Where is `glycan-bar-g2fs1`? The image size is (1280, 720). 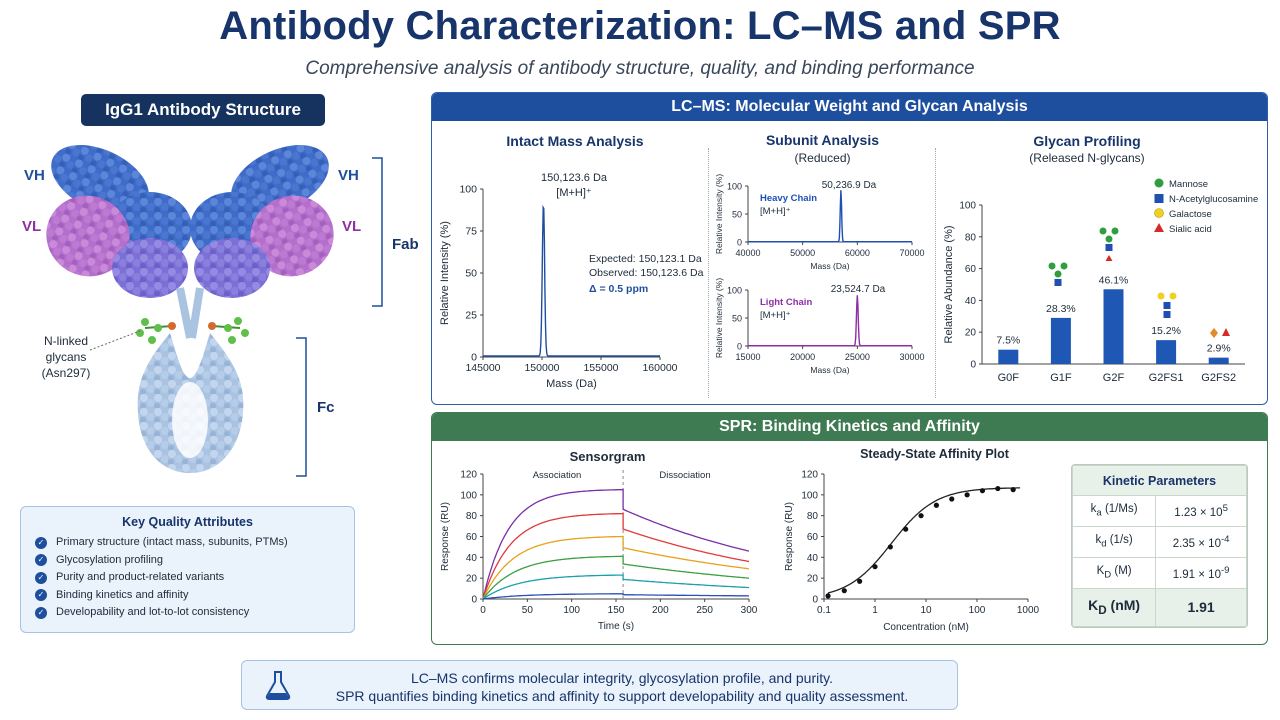
glycan-bar-g2fs1 is located at coordinates (1166, 352).